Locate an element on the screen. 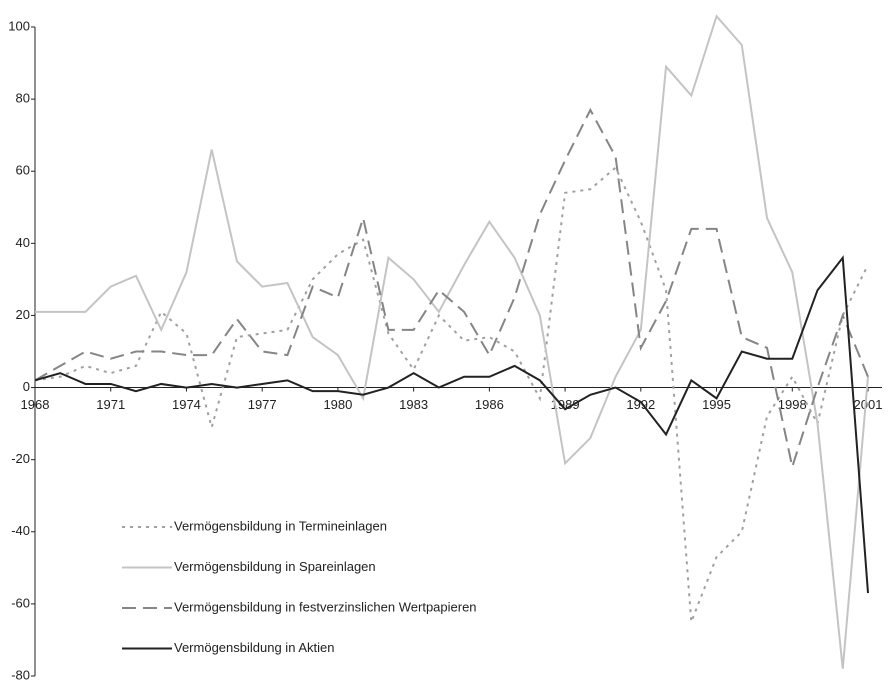 This screenshot has height=691, width=892. x-tick-label: 1998 is located at coordinates (792, 404).